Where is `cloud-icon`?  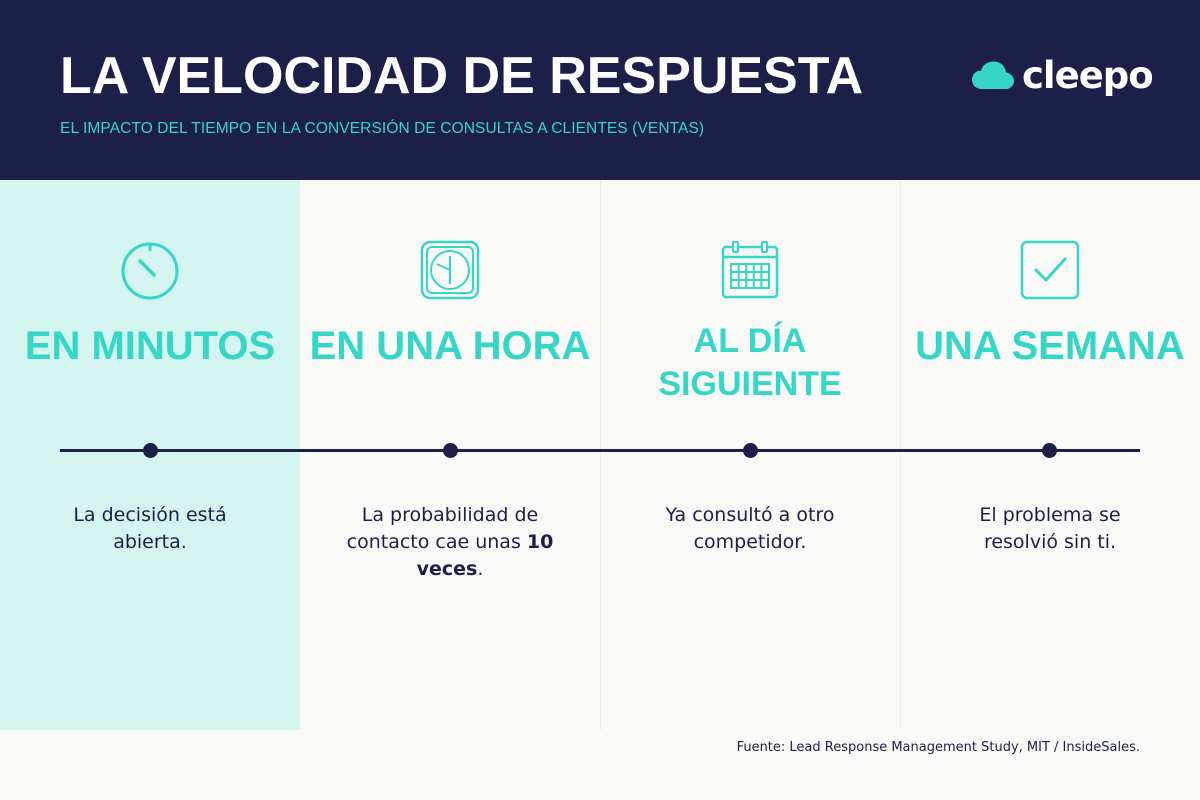 cloud-icon is located at coordinates (993, 75).